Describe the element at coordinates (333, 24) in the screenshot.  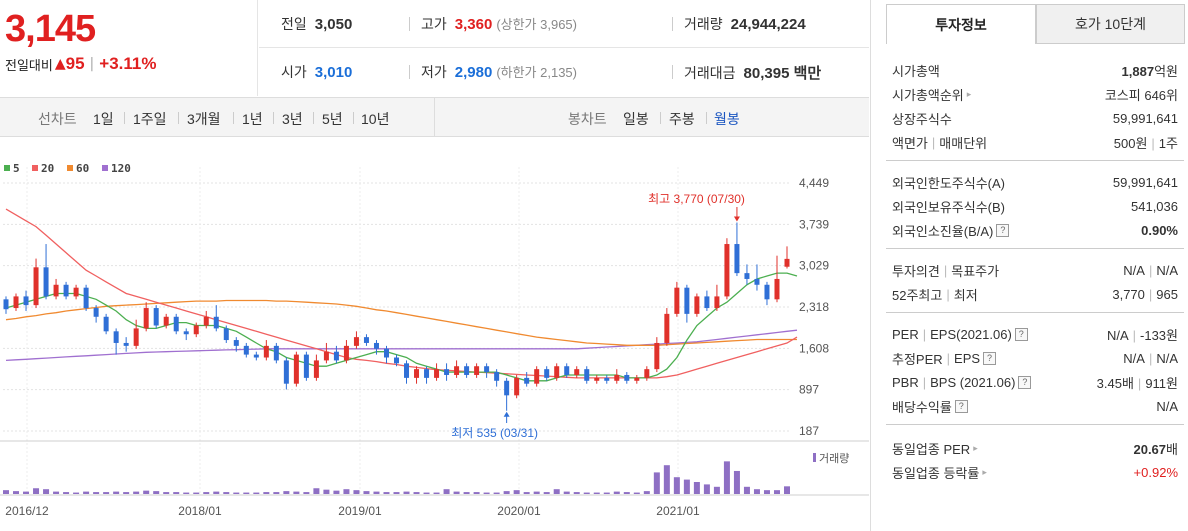
I see `prev-close-value: 3,050` at that location.